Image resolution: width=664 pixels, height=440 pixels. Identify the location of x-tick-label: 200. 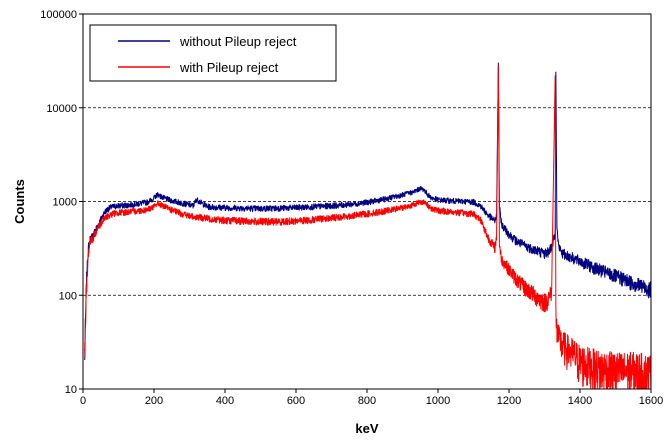
(154, 401).